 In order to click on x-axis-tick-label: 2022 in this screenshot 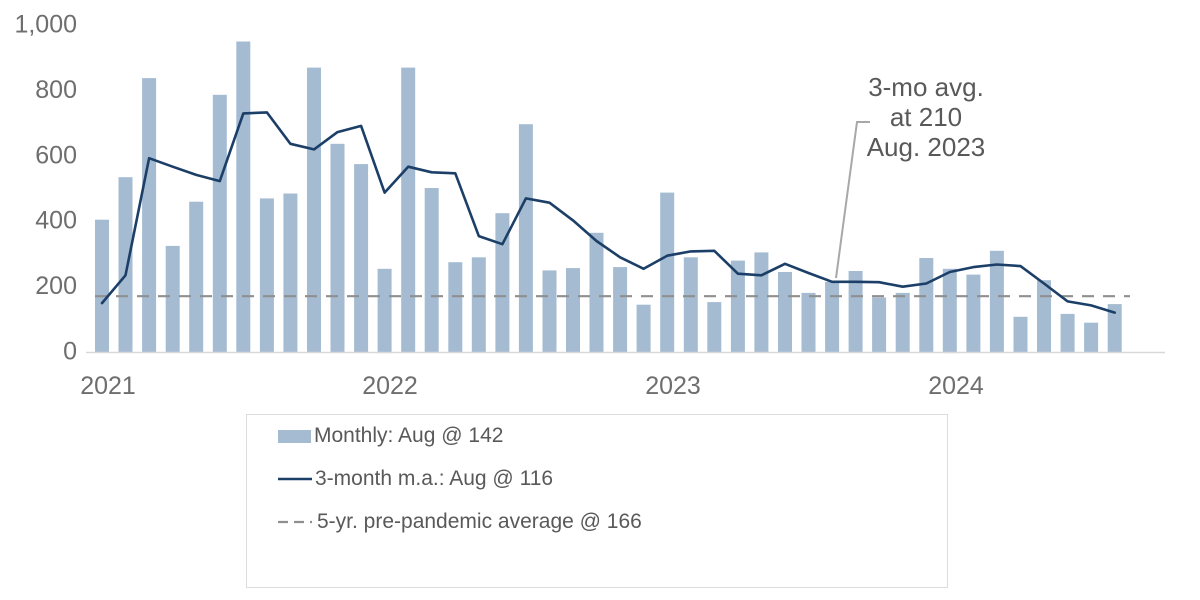, I will do `click(390, 386)`.